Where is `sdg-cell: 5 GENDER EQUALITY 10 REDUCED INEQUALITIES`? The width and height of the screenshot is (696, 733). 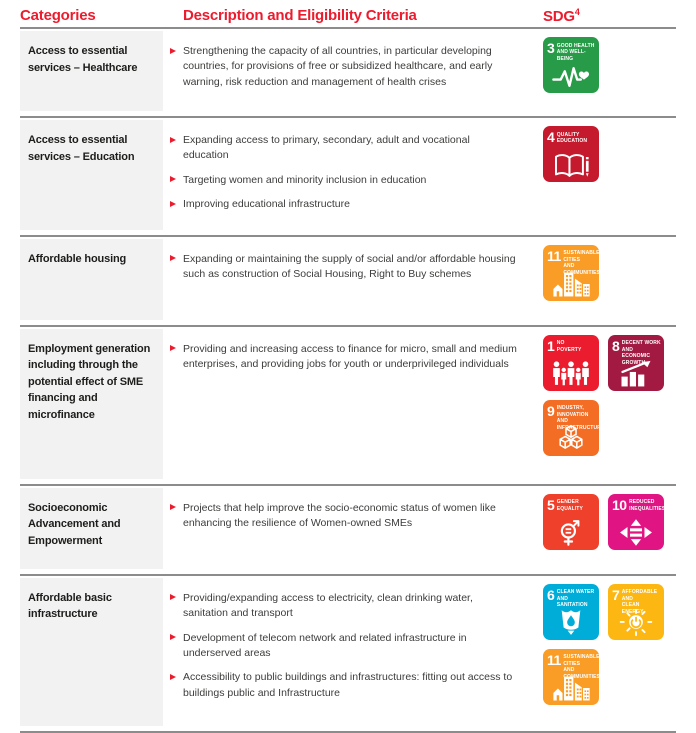 sdg-cell: 5 GENDER EQUALITY 10 REDUCED INEQUALITIES is located at coordinates (609, 528).